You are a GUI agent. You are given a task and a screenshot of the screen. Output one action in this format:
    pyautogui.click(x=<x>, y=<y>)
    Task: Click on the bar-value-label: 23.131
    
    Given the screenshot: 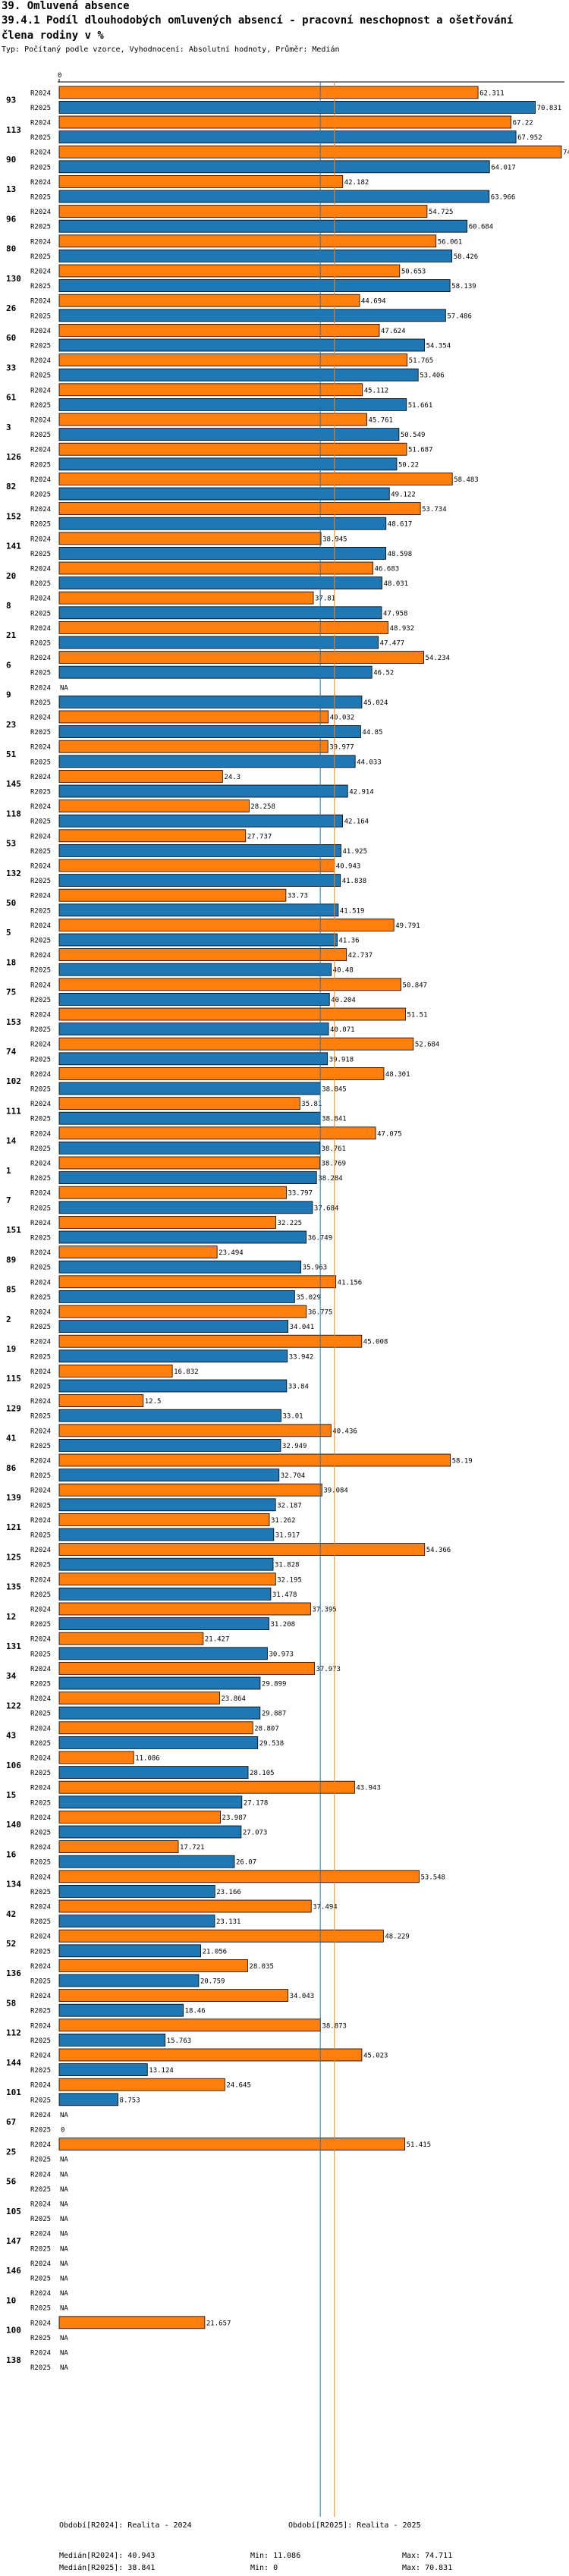 What is the action you would take?
    pyautogui.click(x=229, y=1922)
    